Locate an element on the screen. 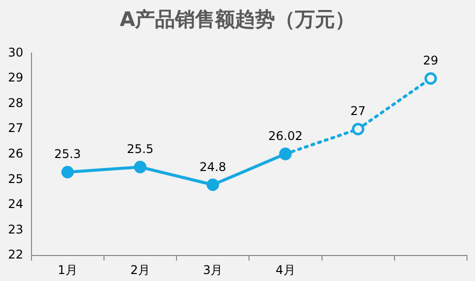 The width and height of the screenshot is (475, 281). data-label: 27 is located at coordinates (358, 111).